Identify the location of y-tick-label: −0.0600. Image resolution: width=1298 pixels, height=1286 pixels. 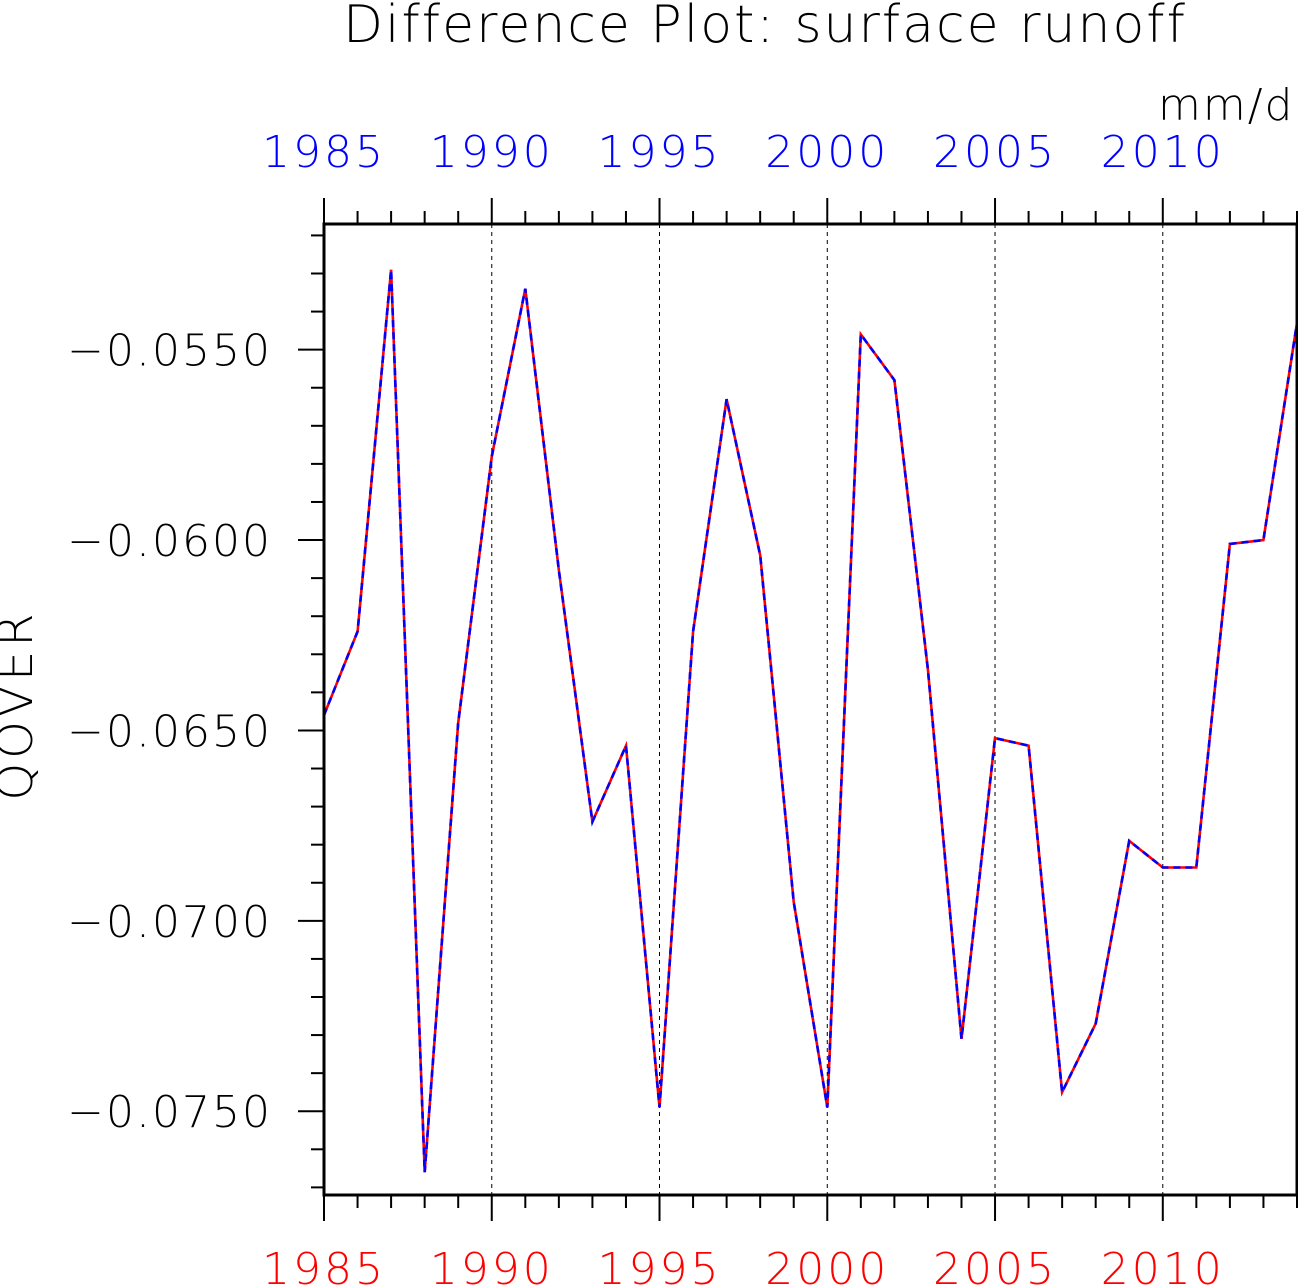
(169, 541).